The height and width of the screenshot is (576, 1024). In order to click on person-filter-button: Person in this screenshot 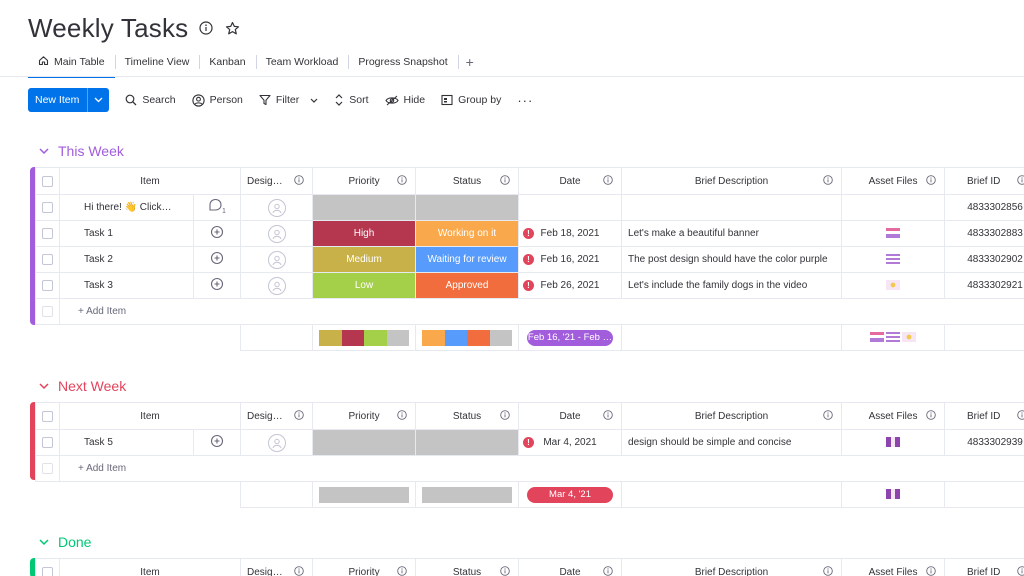, I will do `click(217, 100)`.